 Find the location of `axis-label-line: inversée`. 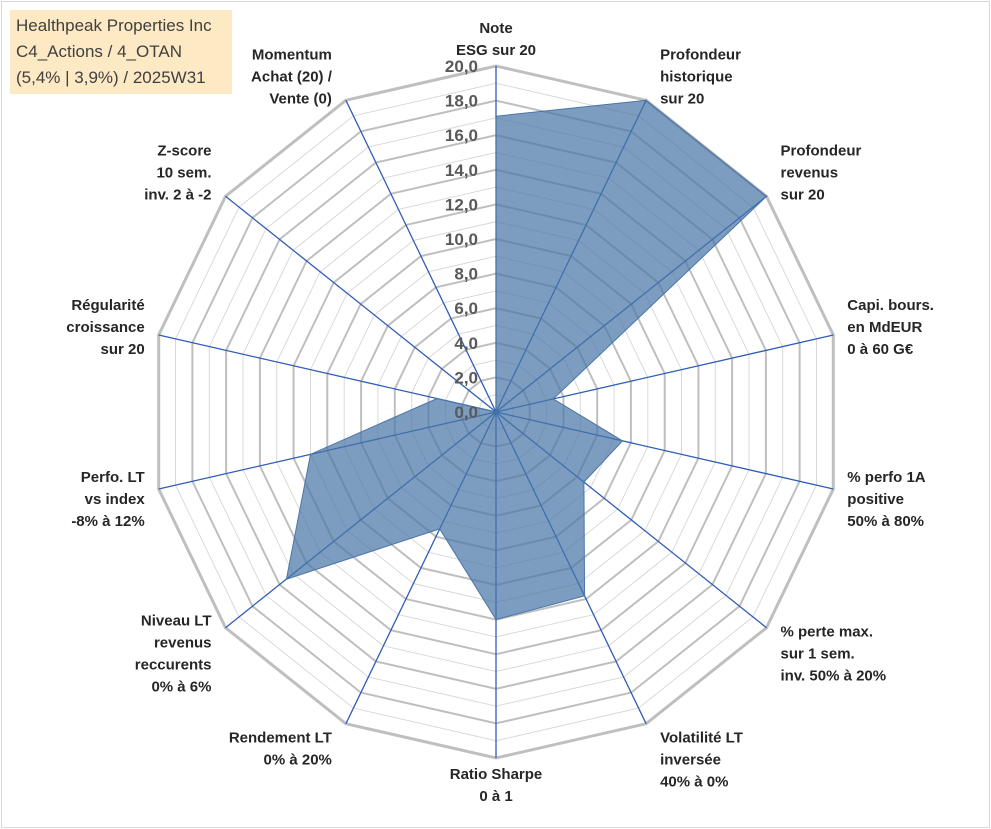

axis-label-line: inversée is located at coordinates (690, 760).